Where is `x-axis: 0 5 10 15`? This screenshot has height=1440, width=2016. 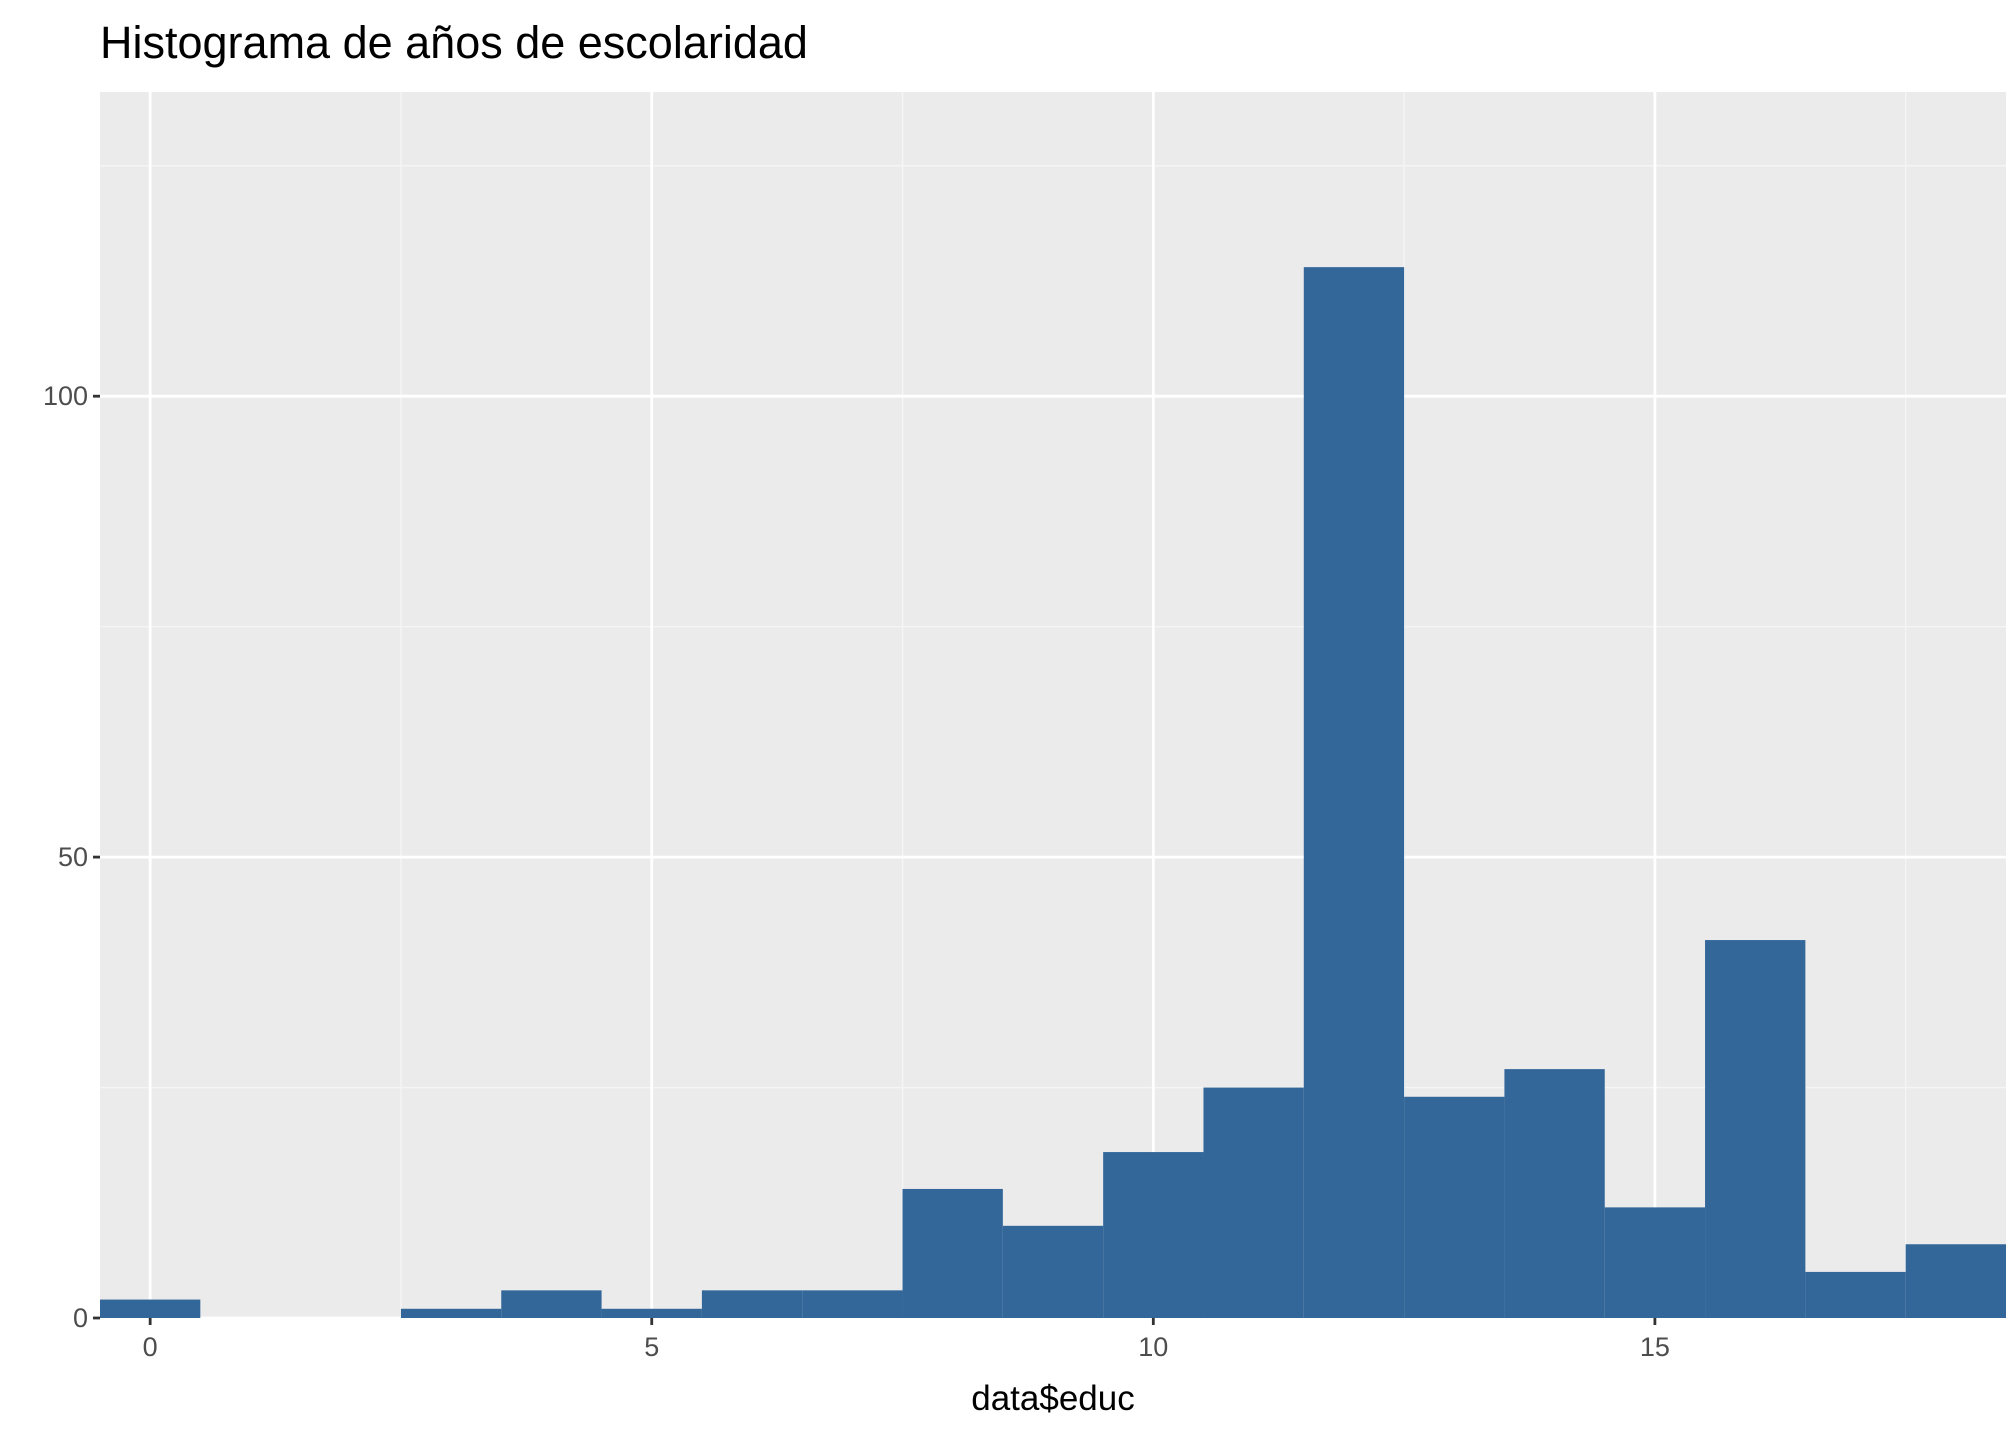 x-axis: 0 5 10 15 is located at coordinates (906, 1340).